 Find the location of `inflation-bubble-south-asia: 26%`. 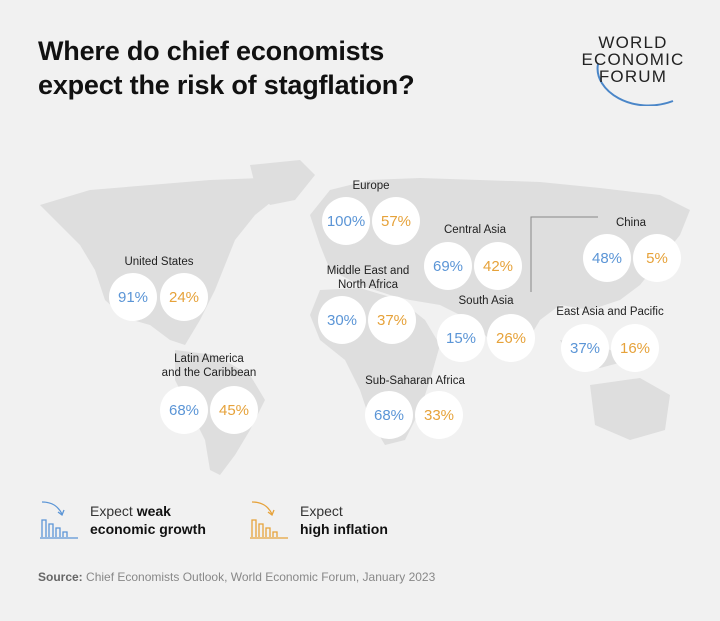

inflation-bubble-south-asia: 26% is located at coordinates (511, 338).